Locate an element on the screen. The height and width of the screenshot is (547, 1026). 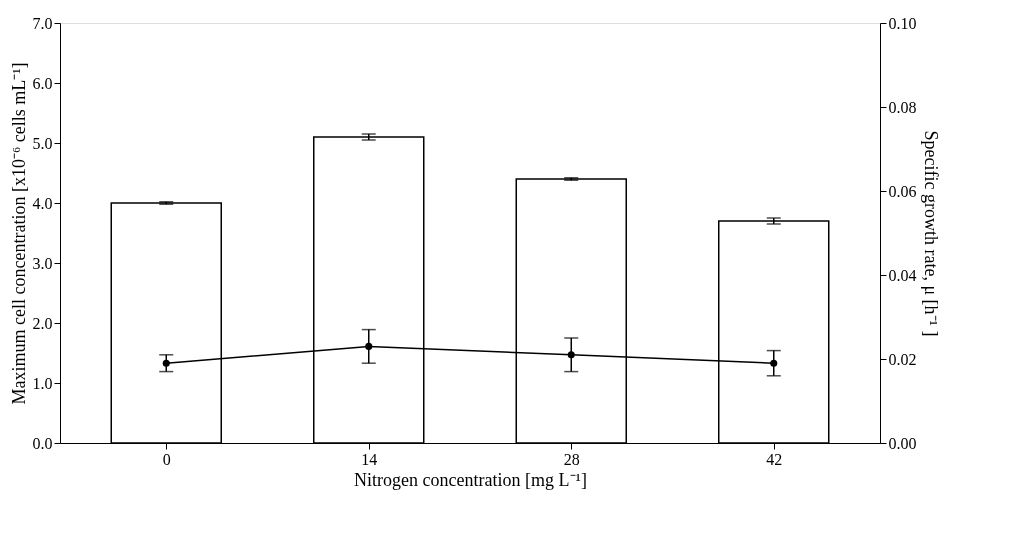
y-tick-label: 0.0 is located at coordinates (42, 443).